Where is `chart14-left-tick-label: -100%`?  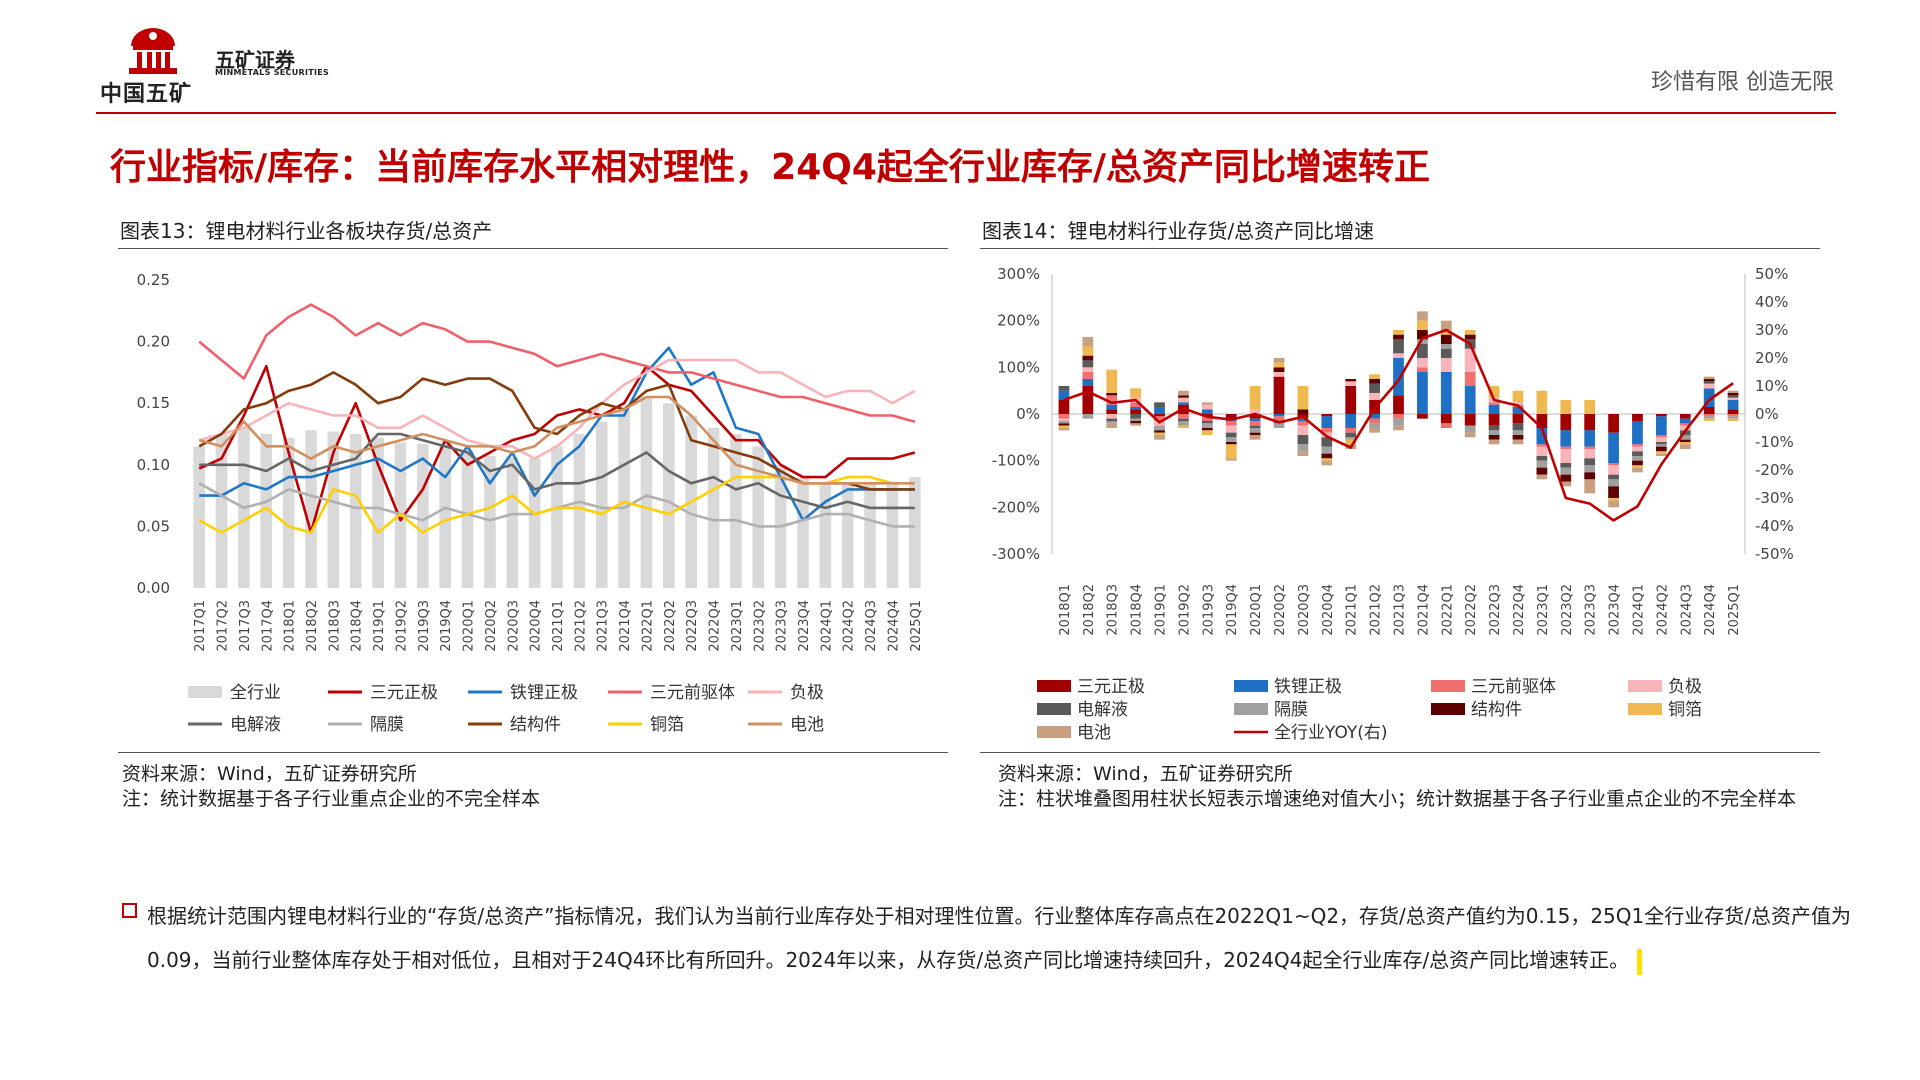
chart14-left-tick-label: -100% is located at coordinates (1016, 461).